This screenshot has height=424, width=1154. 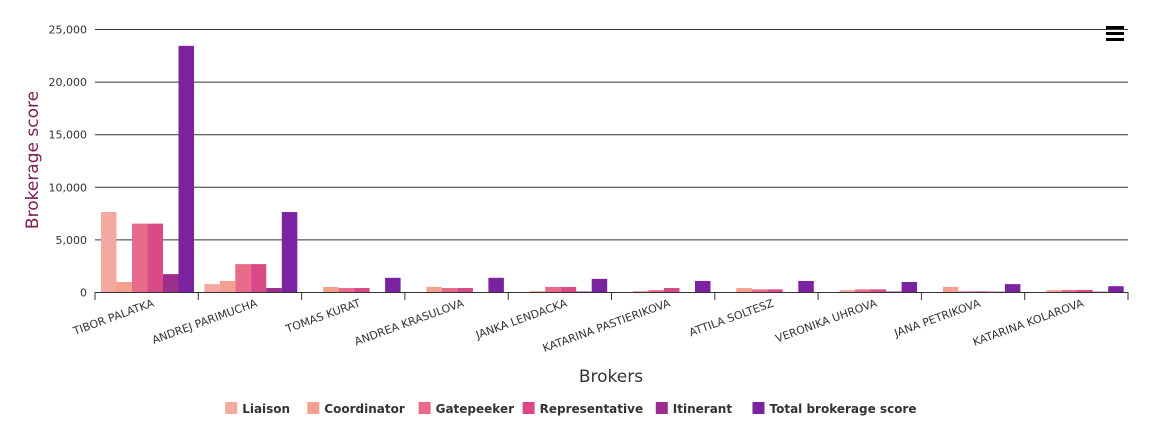 I want to click on x-tick-label: JANKA LENDACKA, so click(x=521, y=319).